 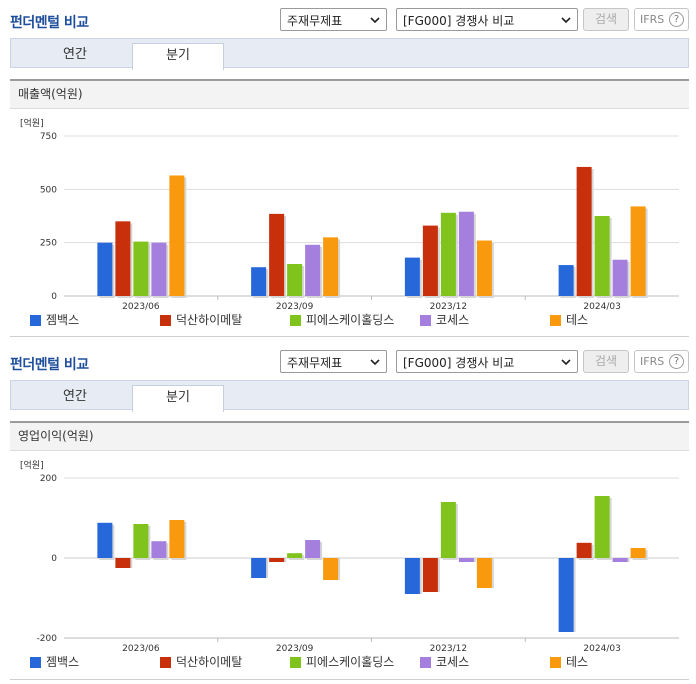 What do you see at coordinates (349, 396) in the screenshot?
I see `period-tabs: 연간 분기` at bounding box center [349, 396].